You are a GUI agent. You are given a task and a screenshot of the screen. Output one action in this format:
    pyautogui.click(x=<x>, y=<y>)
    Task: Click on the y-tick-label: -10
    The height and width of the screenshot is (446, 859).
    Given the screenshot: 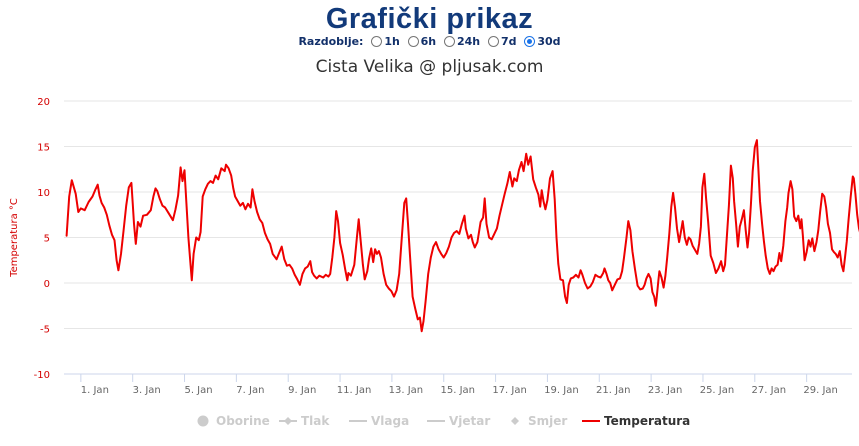 What is the action you would take?
    pyautogui.click(x=42, y=375)
    